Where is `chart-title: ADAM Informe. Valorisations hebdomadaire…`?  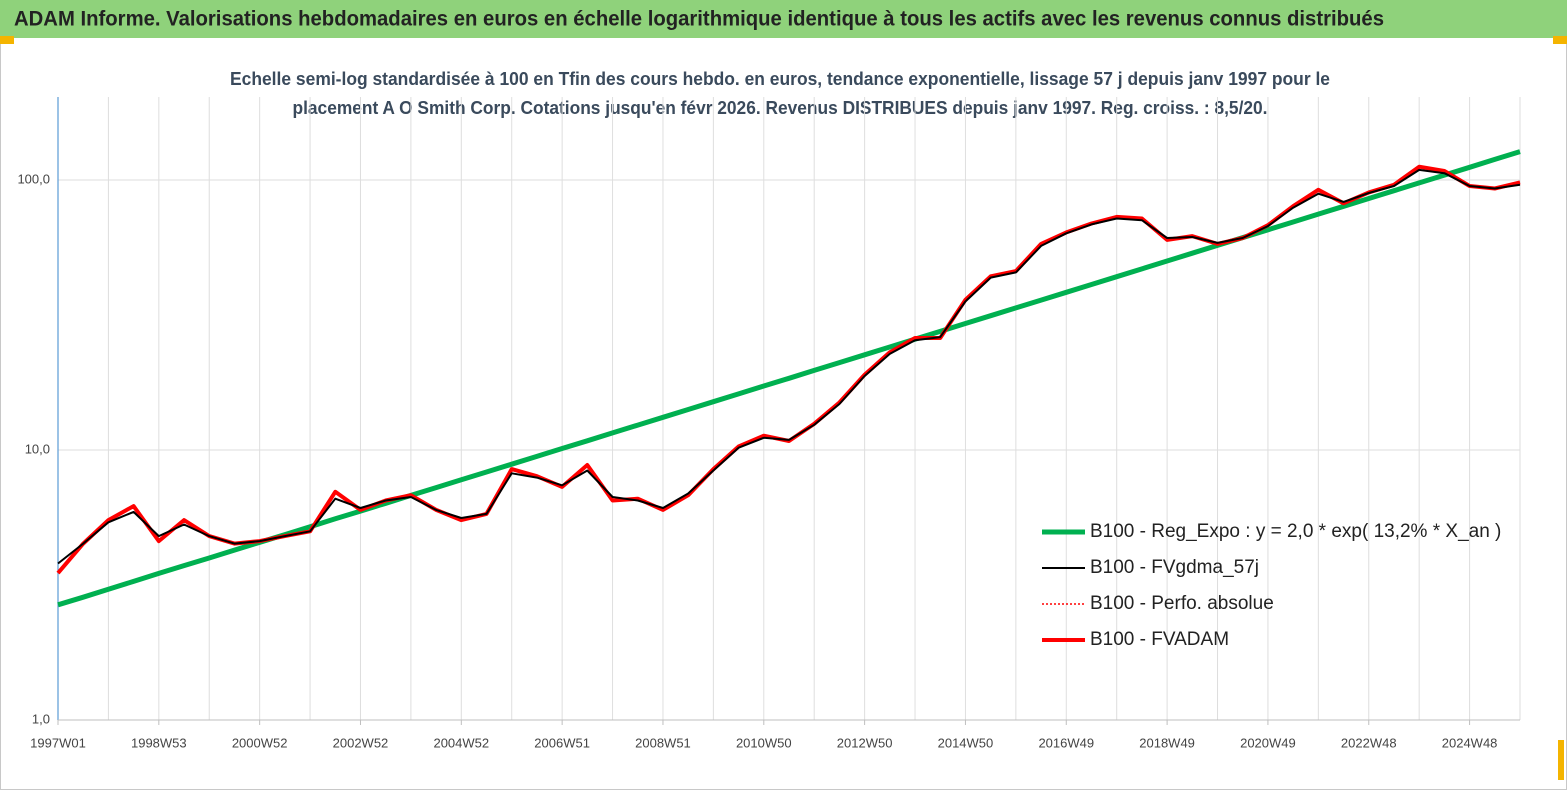
chart-title: ADAM Informe. Valorisations hebdomadaire… is located at coordinates (699, 19).